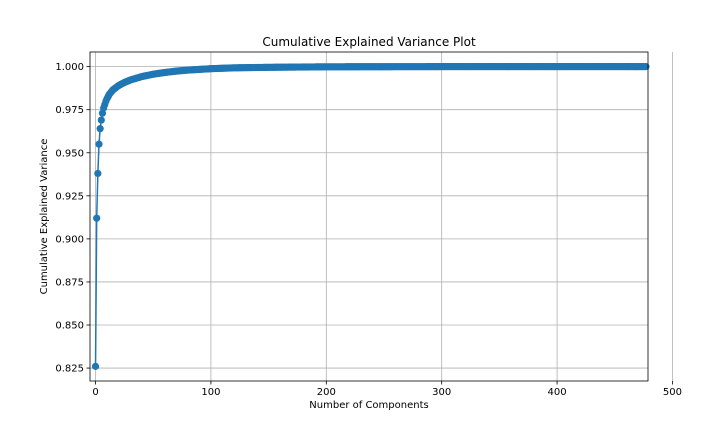 The width and height of the screenshot is (720, 436). Describe the element at coordinates (69, 153) in the screenshot. I see `y-tick-label: 0.950` at that location.